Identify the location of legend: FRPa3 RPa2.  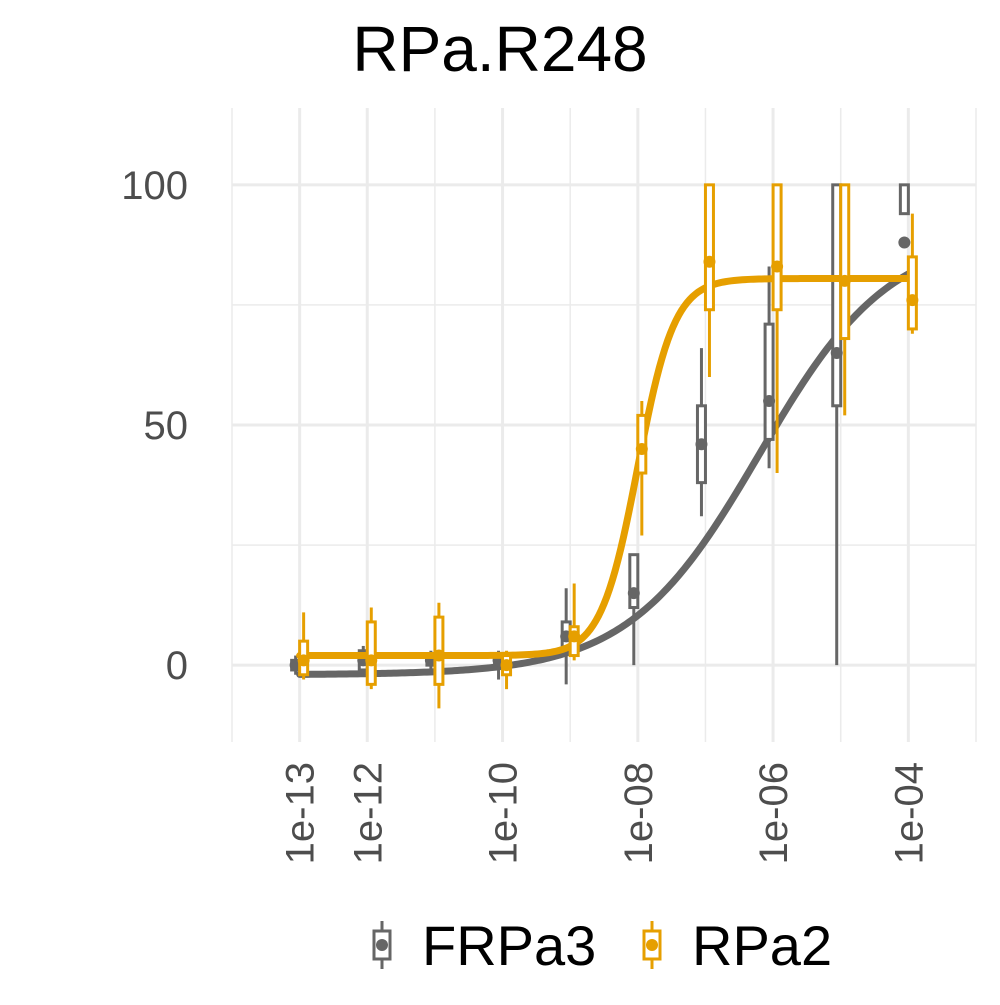
(602, 945).